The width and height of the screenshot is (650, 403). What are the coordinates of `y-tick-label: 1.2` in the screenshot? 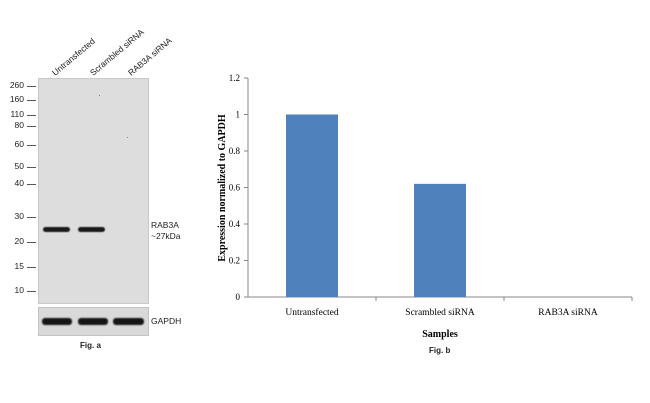 It's located at (234, 78).